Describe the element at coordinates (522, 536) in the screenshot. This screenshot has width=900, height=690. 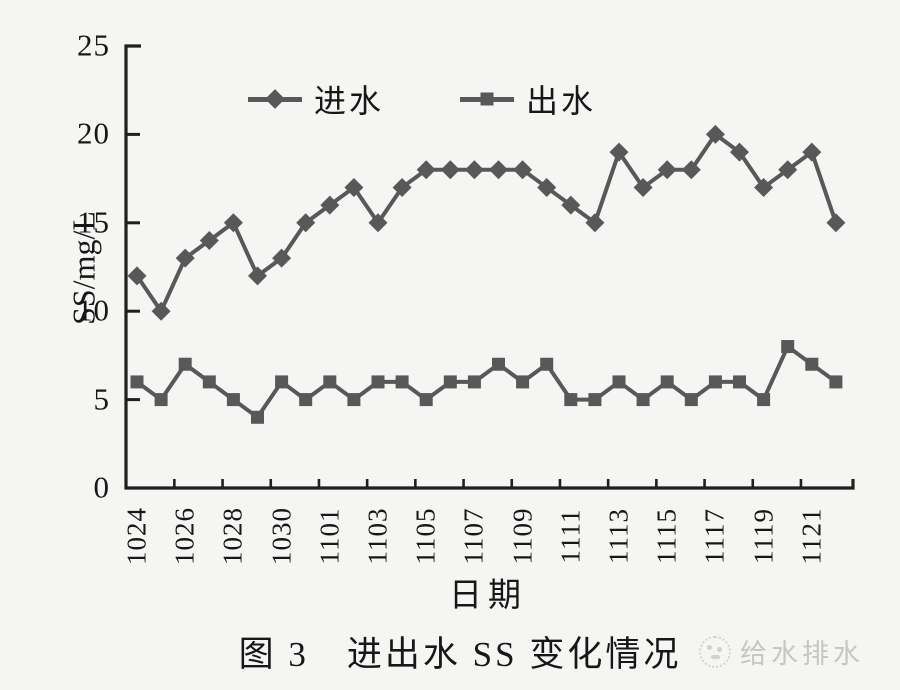
I see `x-tick-label: 1109` at that location.